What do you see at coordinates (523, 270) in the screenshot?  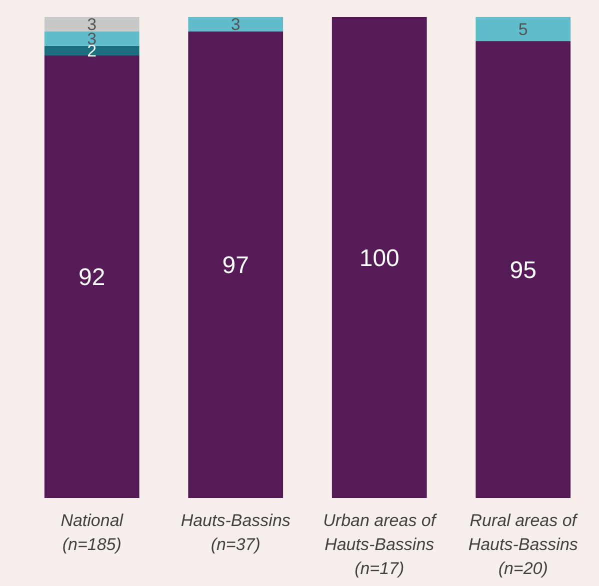 I see `data-label: 95` at bounding box center [523, 270].